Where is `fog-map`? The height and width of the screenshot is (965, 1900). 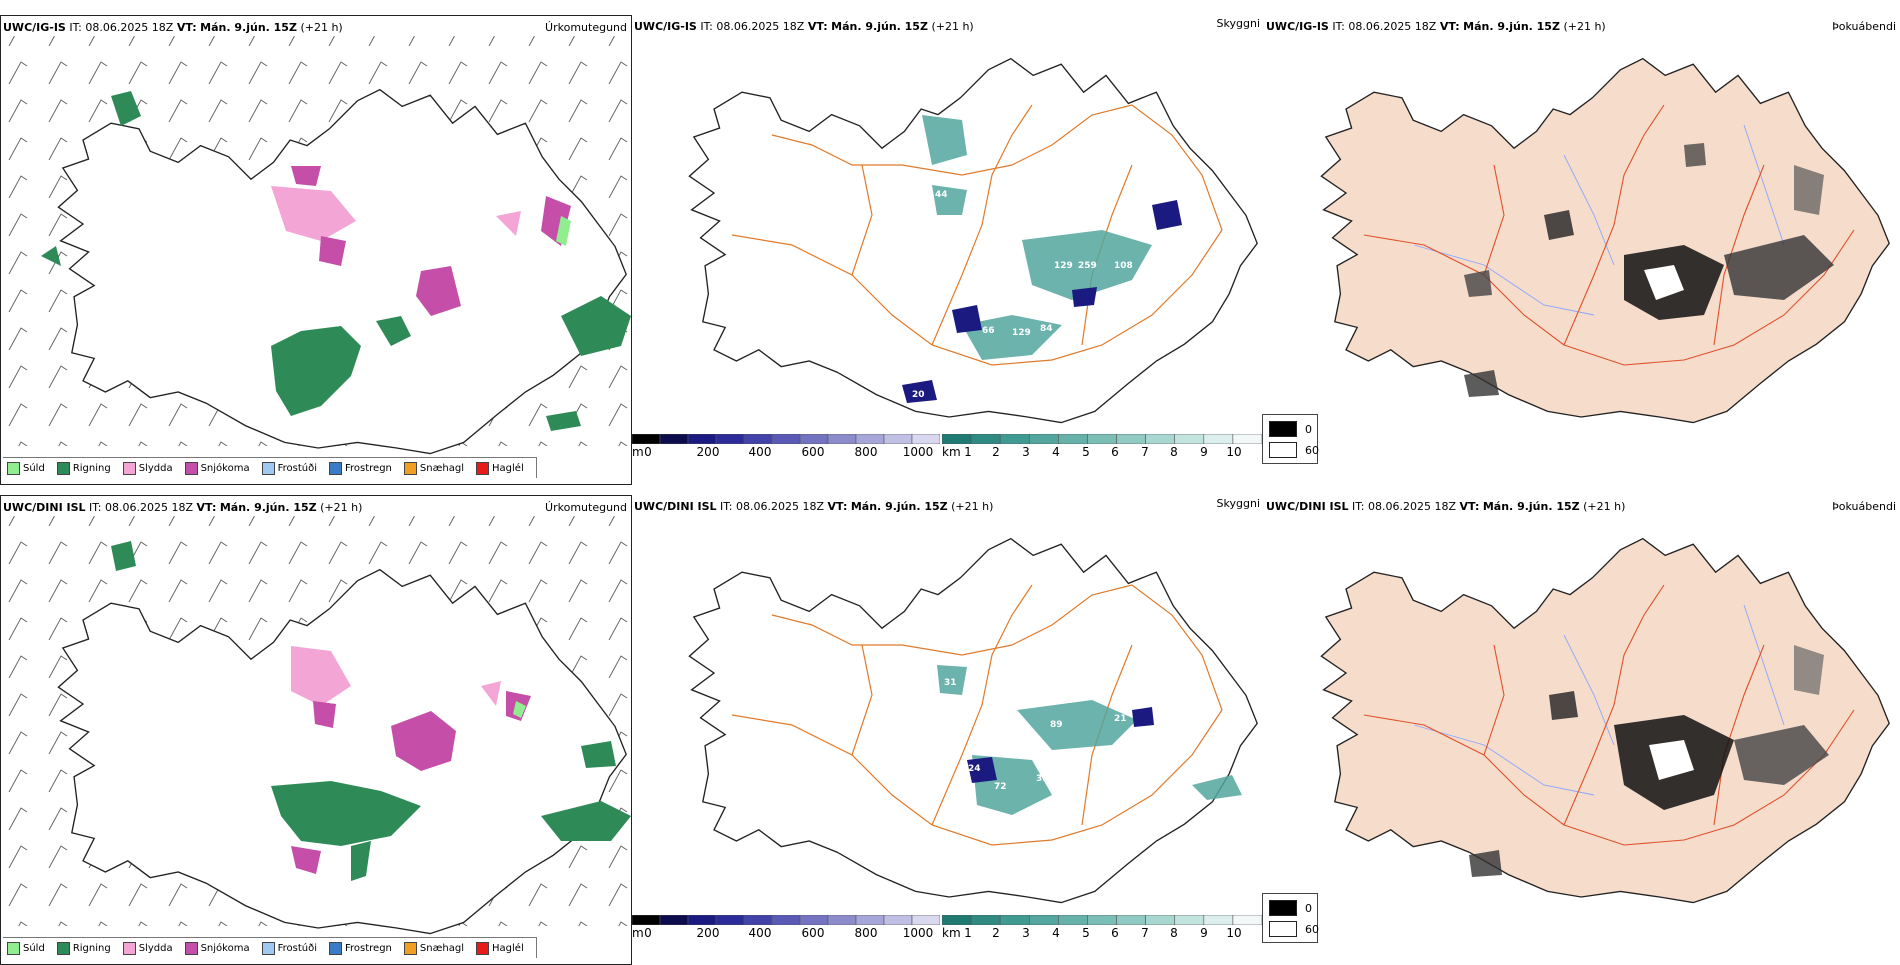 fog-map is located at coordinates (1605, 720).